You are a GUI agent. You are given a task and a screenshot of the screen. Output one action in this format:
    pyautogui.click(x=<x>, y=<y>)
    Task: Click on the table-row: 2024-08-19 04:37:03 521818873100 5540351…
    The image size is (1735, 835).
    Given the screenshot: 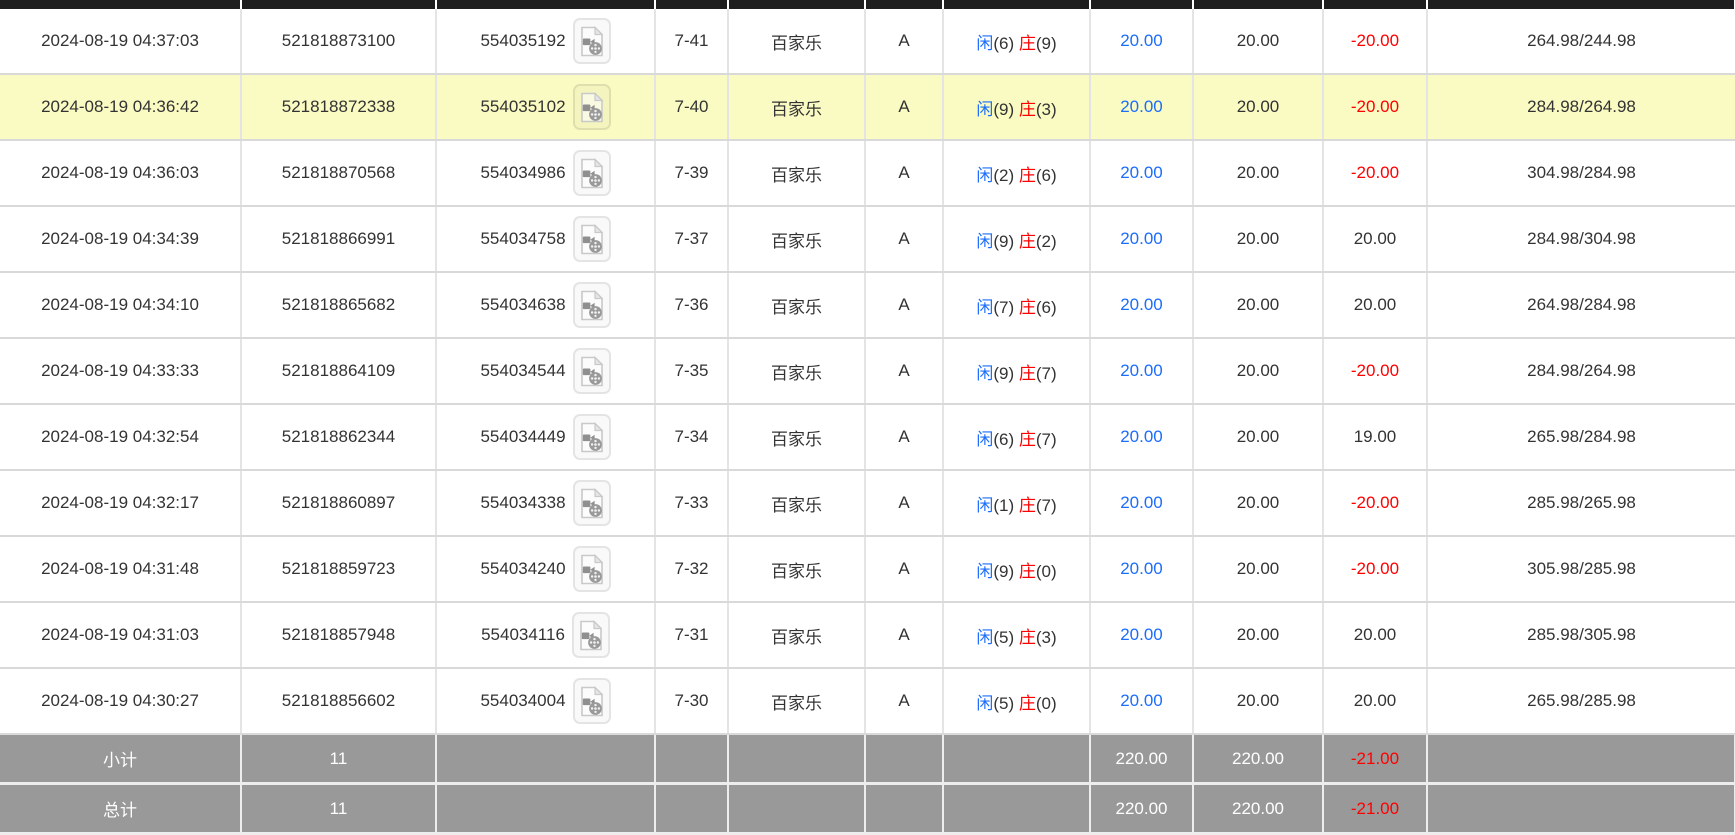 What is the action you would take?
    pyautogui.click(x=867, y=42)
    